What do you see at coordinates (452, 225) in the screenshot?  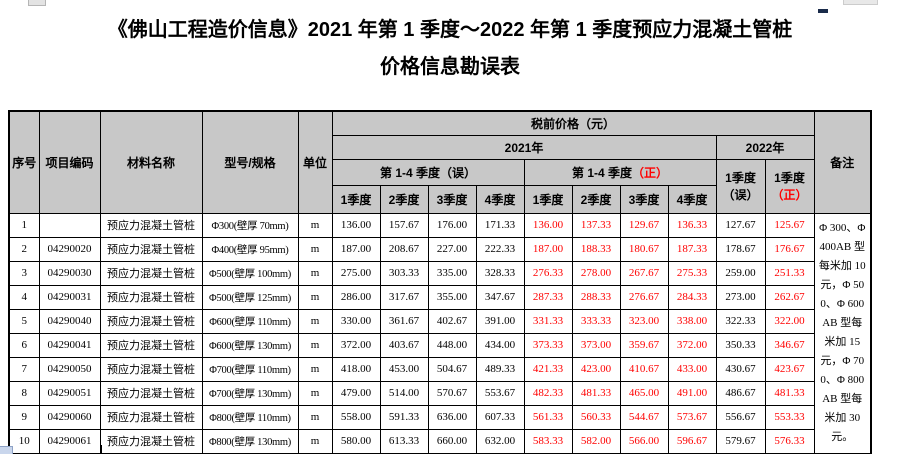 I see `cell-2021-wrong-q3: 176.00` at bounding box center [452, 225].